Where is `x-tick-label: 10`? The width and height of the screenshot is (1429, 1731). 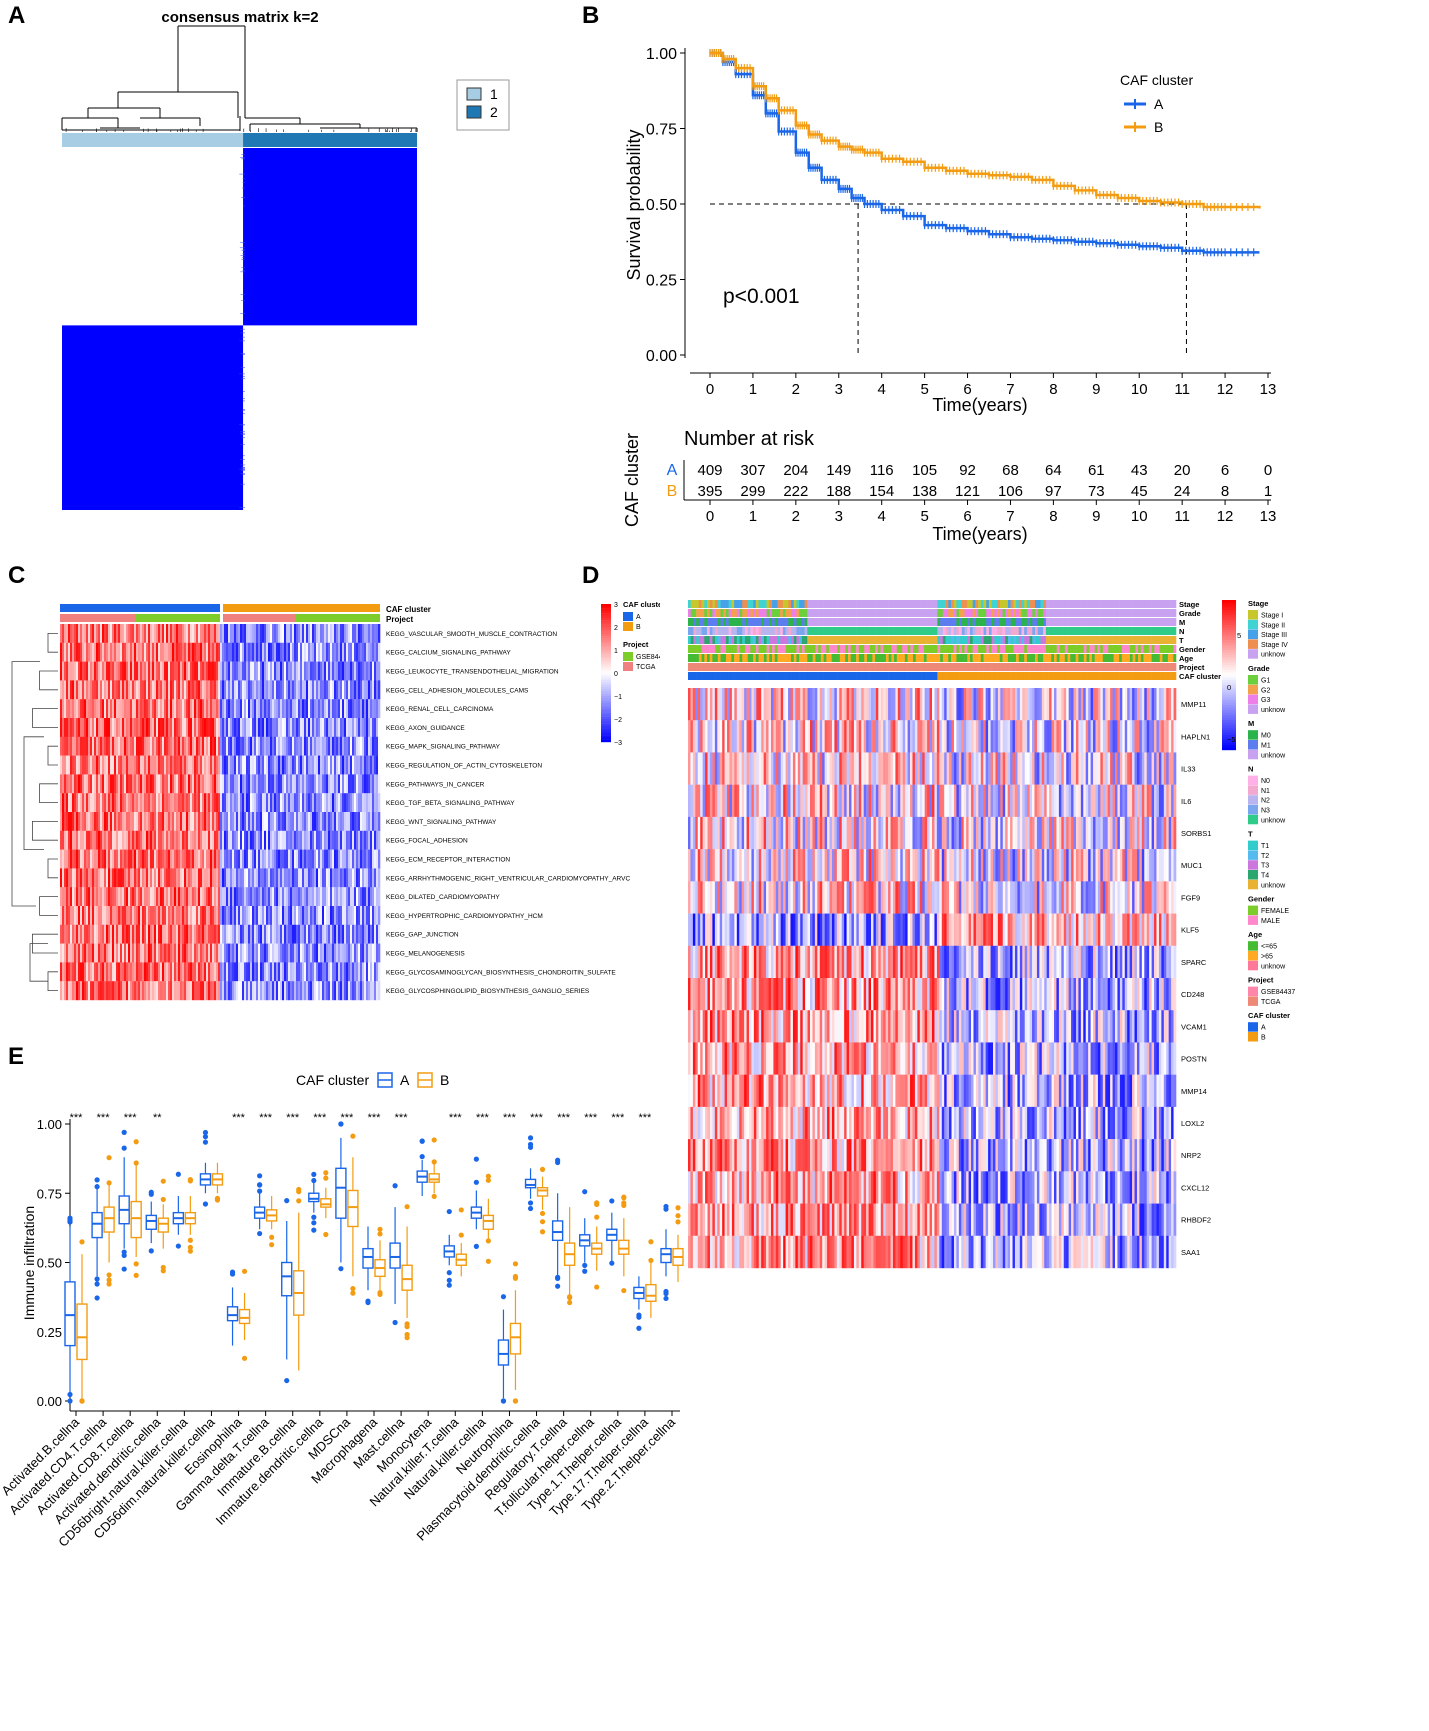 x-tick-label: 10 is located at coordinates (1139, 389).